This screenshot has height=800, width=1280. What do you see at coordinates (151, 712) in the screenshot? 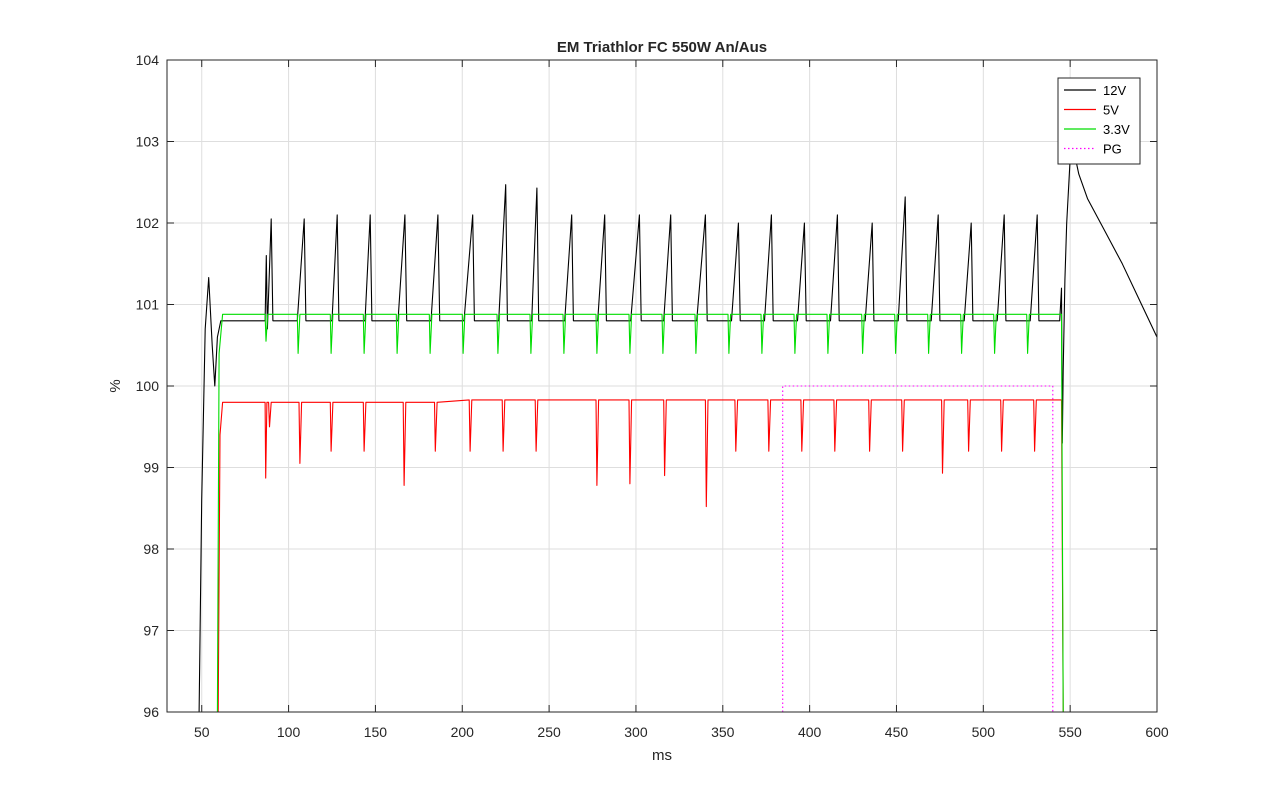
I see `y-tick-label: 96` at bounding box center [151, 712].